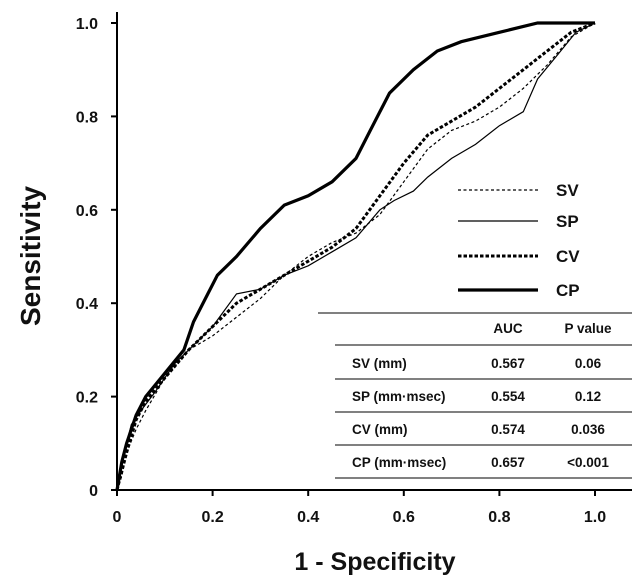 Image resolution: width=638 pixels, height=580 pixels. I want to click on table-header-cell: P value, so click(588, 328).